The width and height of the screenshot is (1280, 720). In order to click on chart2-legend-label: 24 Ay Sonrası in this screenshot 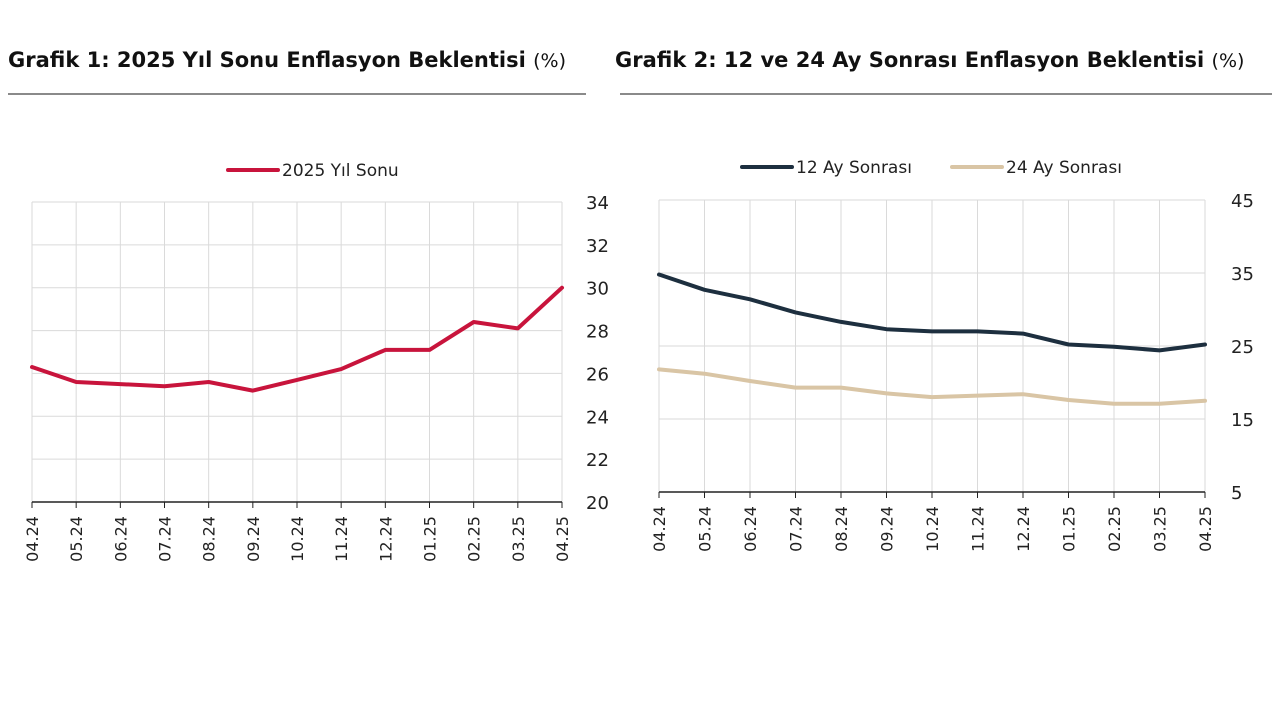, I will do `click(1064, 168)`.